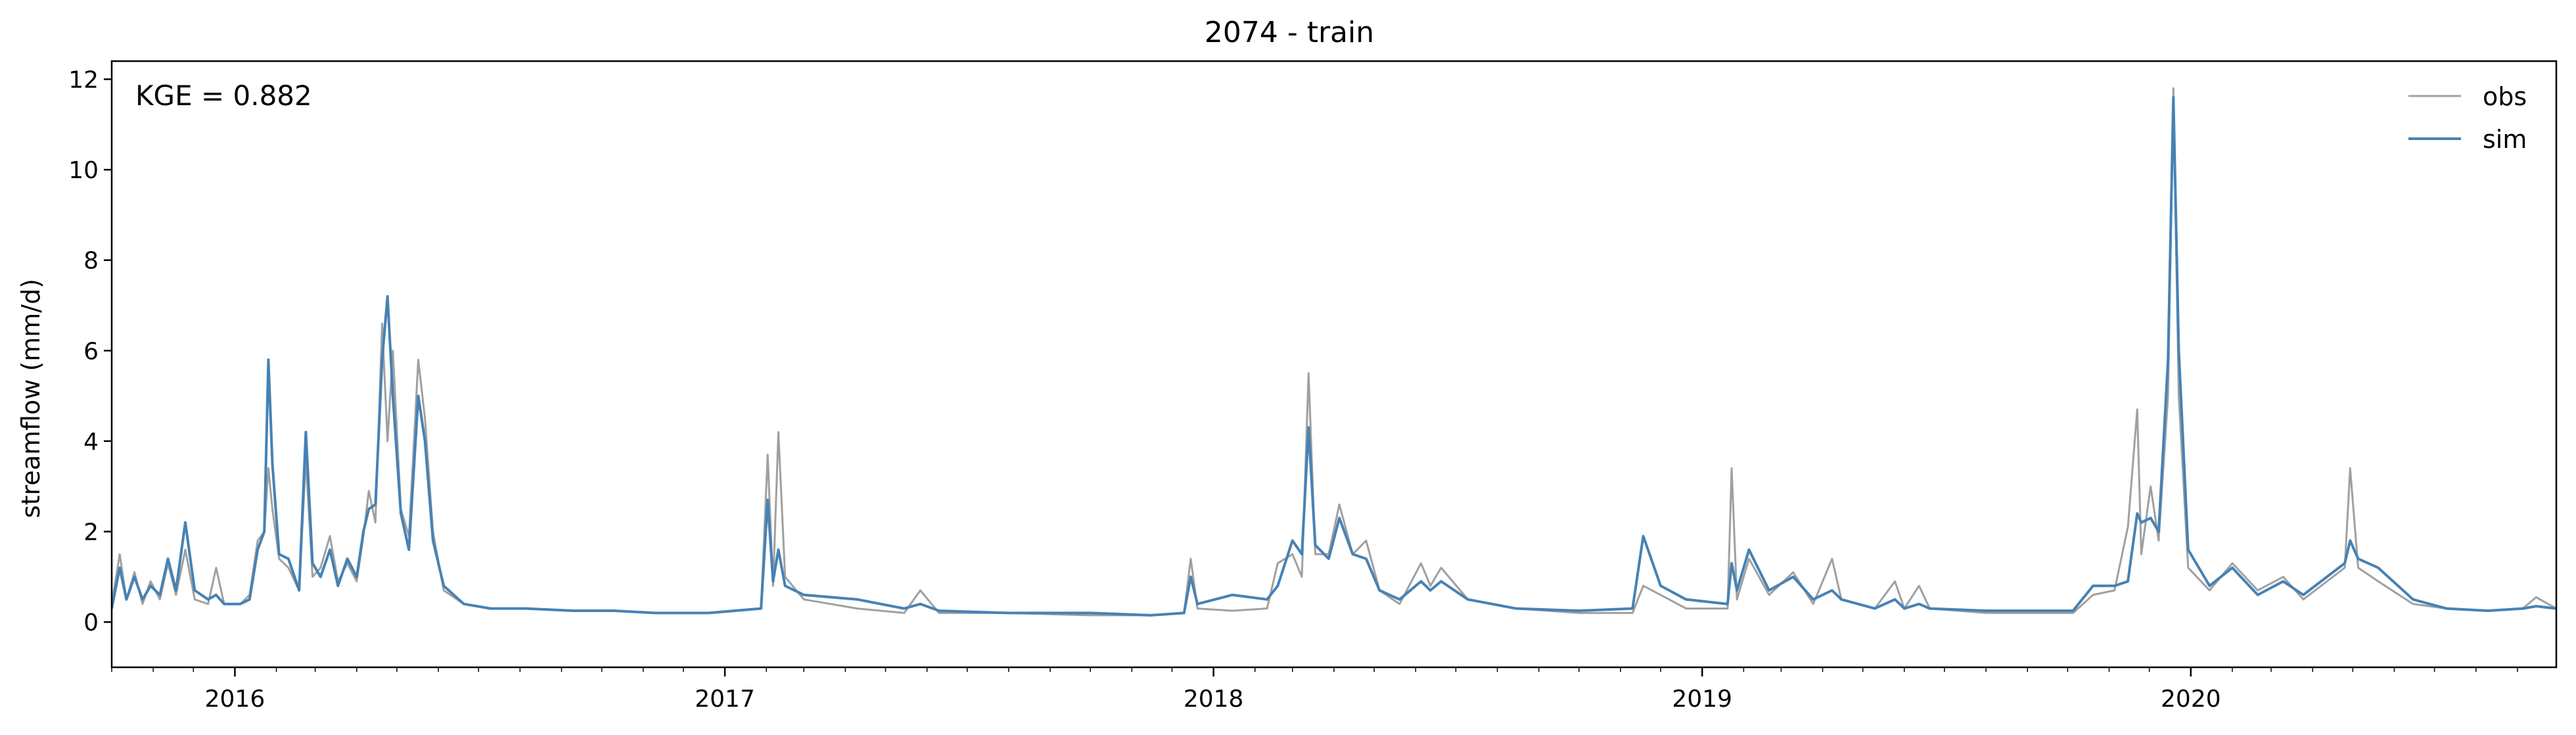  I want to click on x-tick-label: 2018, so click(1214, 700).